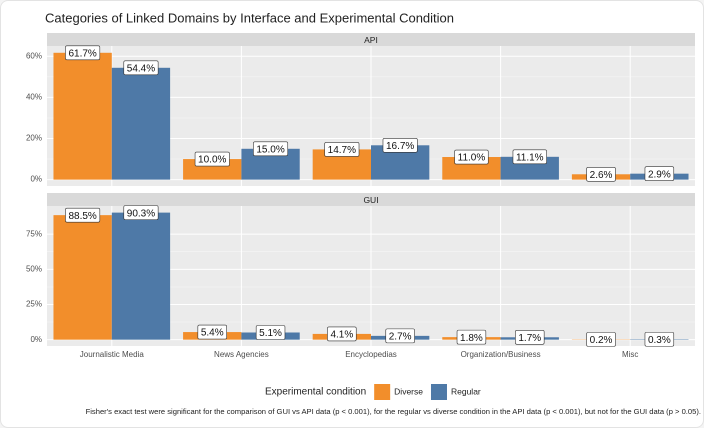 The image size is (704, 428). What do you see at coordinates (34, 138) in the screenshot?
I see `y-tick-label: 20%` at bounding box center [34, 138].